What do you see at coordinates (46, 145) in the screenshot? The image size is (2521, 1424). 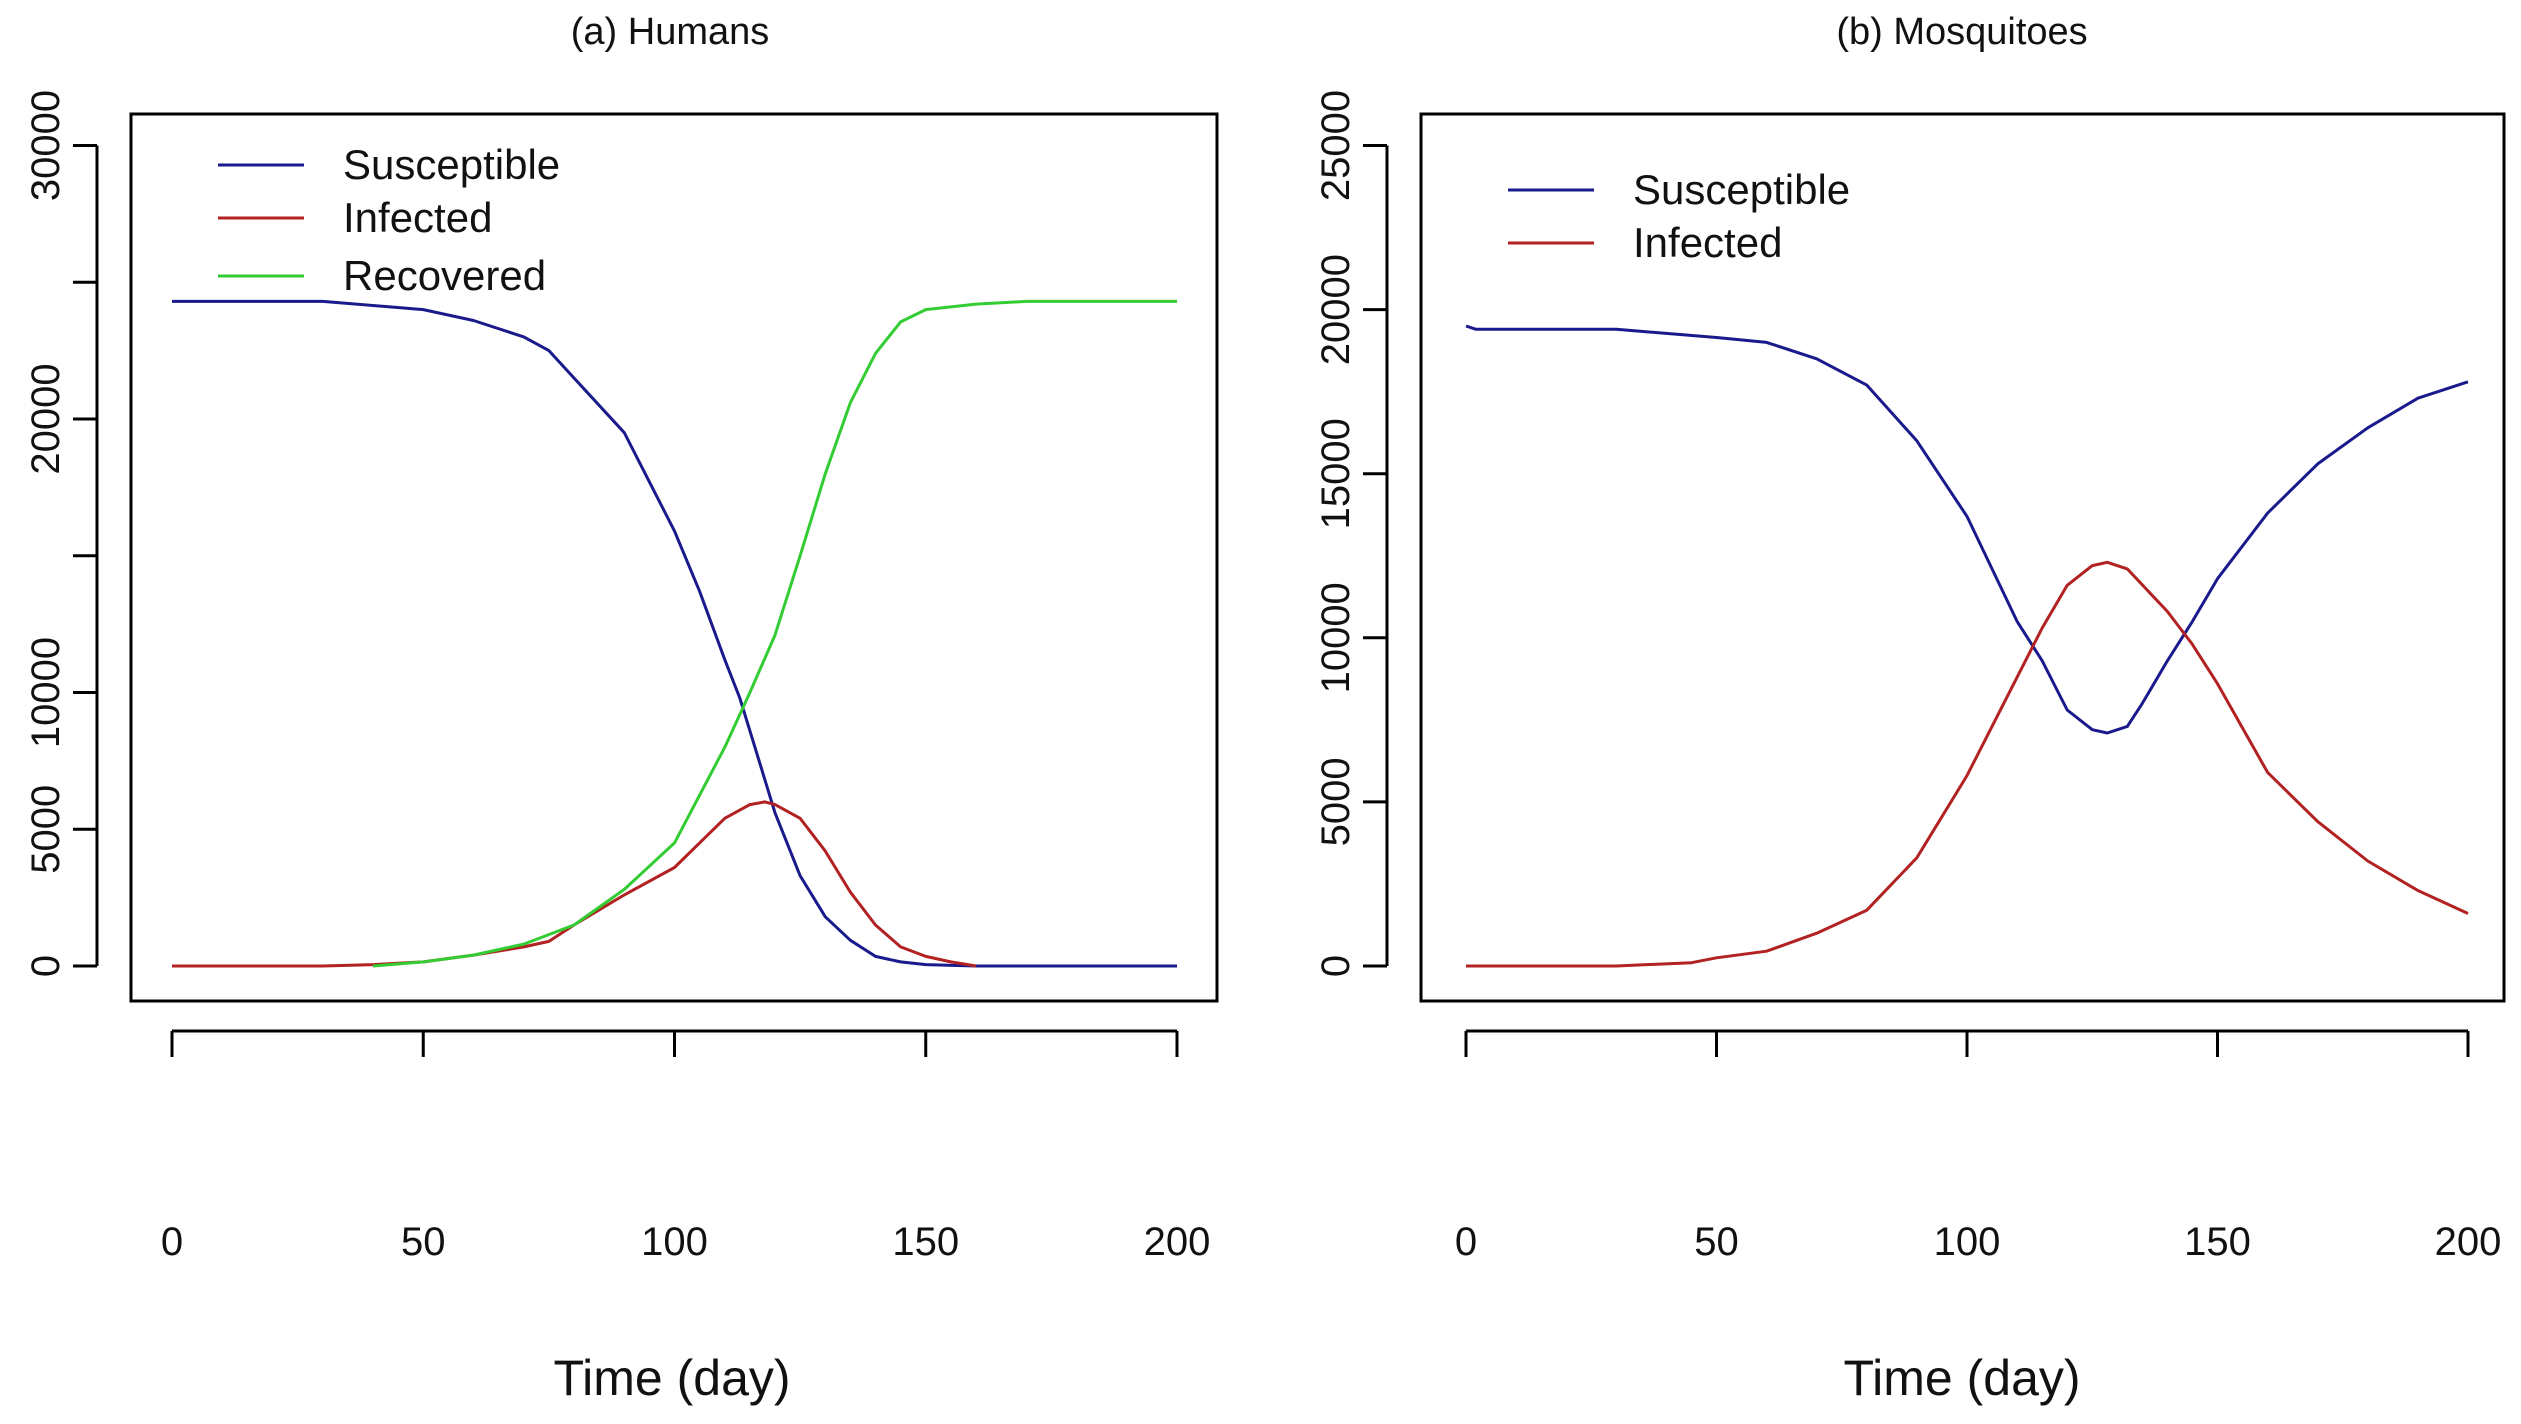 I see `y-tick-label: 30000` at bounding box center [46, 145].